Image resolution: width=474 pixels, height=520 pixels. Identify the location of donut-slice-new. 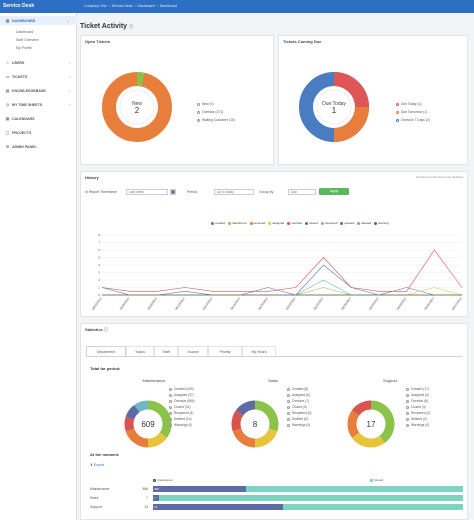
(140, 79).